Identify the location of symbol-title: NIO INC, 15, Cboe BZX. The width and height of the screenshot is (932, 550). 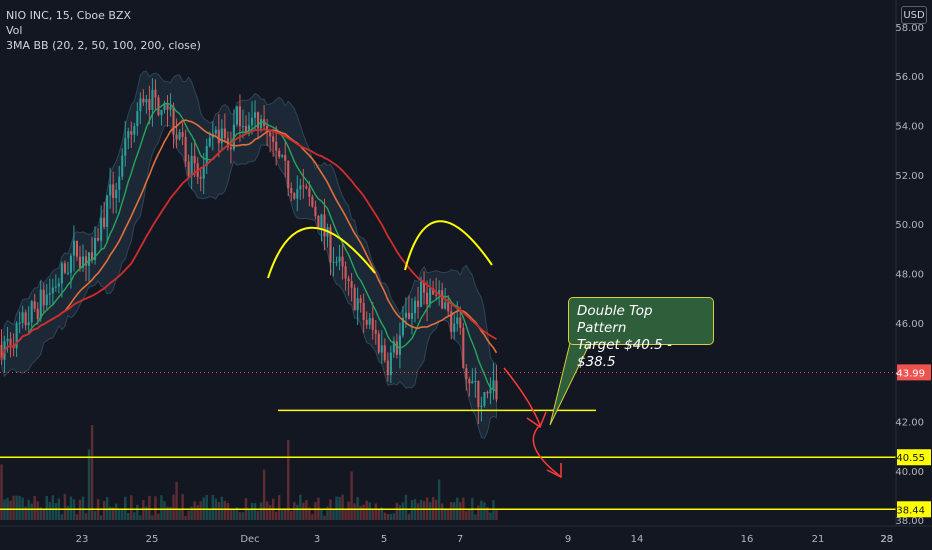
(69, 15).